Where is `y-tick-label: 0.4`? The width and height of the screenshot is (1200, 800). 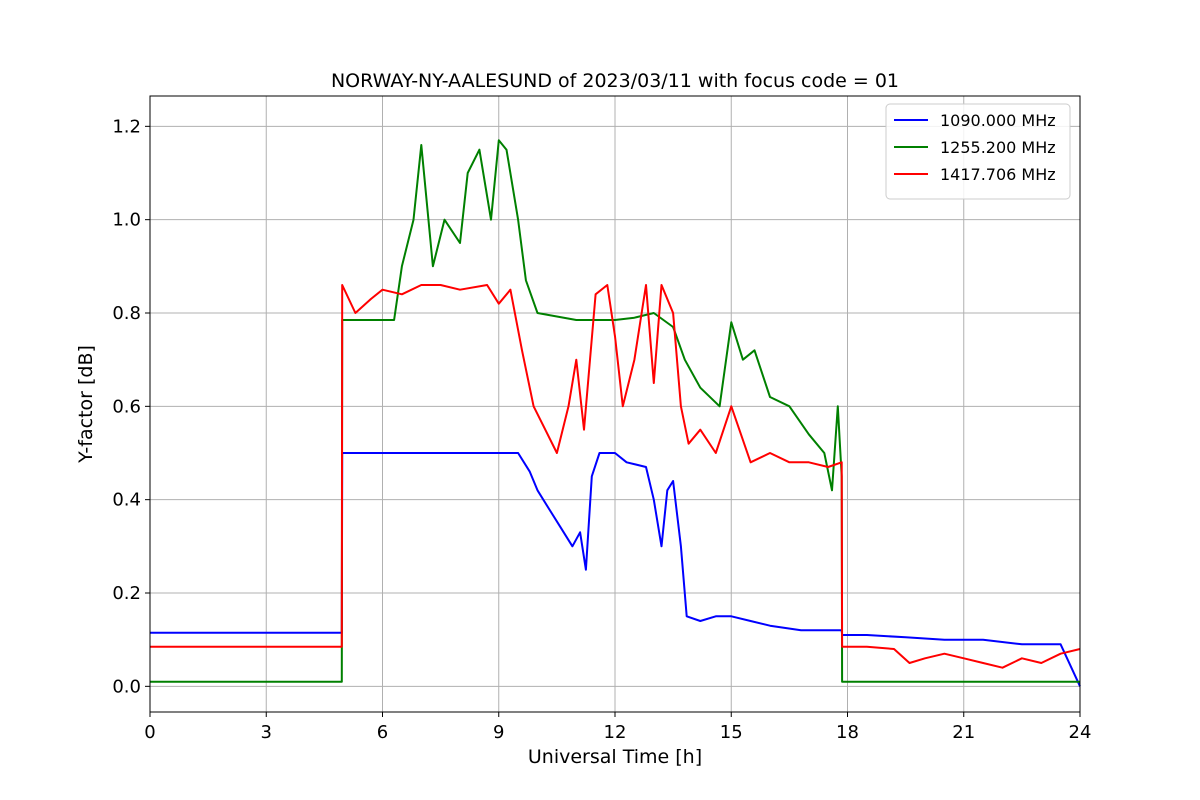 y-tick-label: 0.4 is located at coordinates (126, 500).